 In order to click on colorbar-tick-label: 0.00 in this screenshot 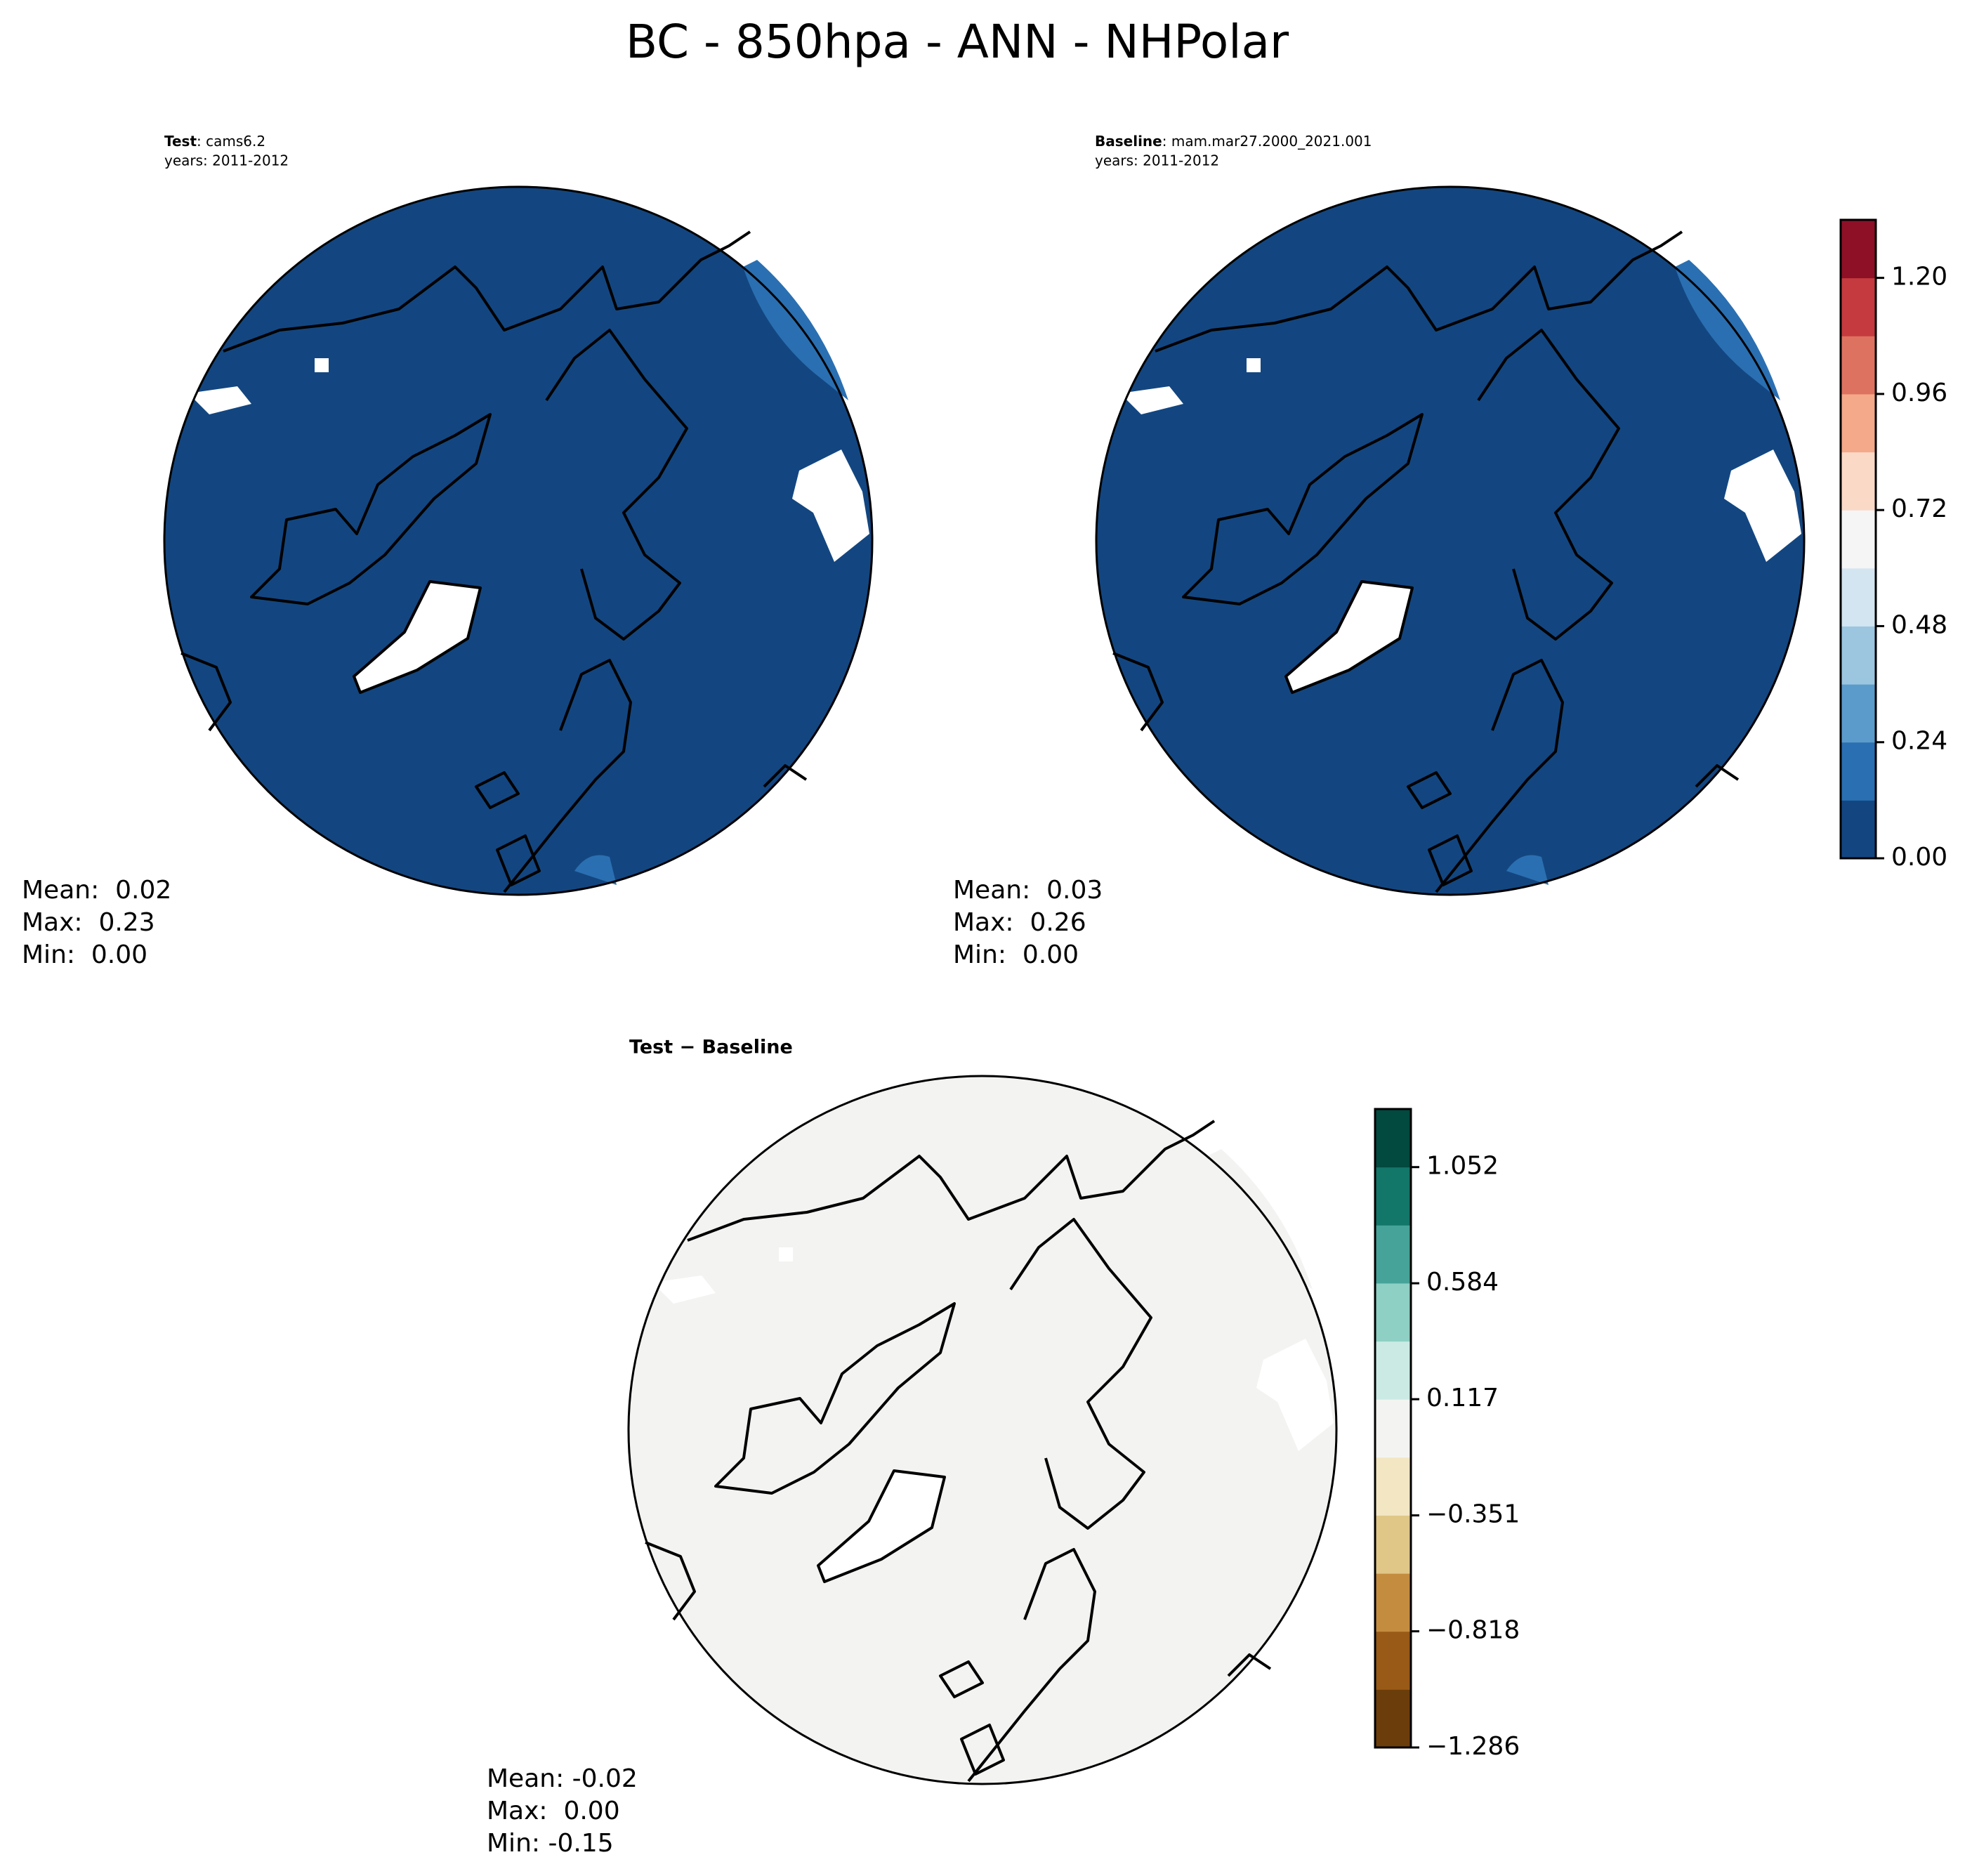, I will do `click(1919, 858)`.